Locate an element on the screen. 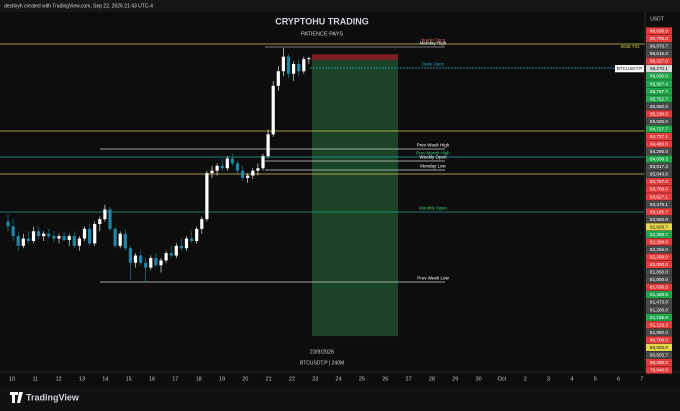  price-label: 81,850.0 is located at coordinates (659, 272).